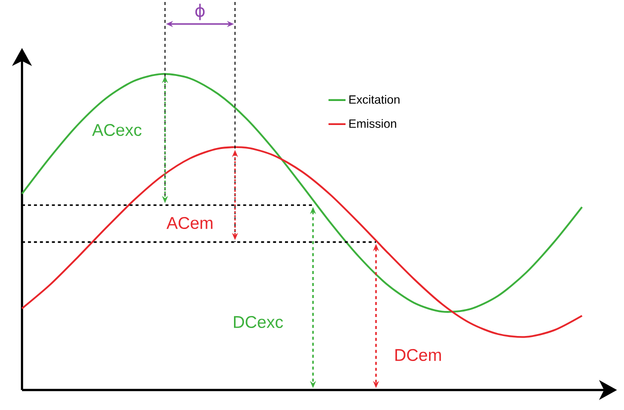  I want to click on annotation: DCexc, so click(258, 322).